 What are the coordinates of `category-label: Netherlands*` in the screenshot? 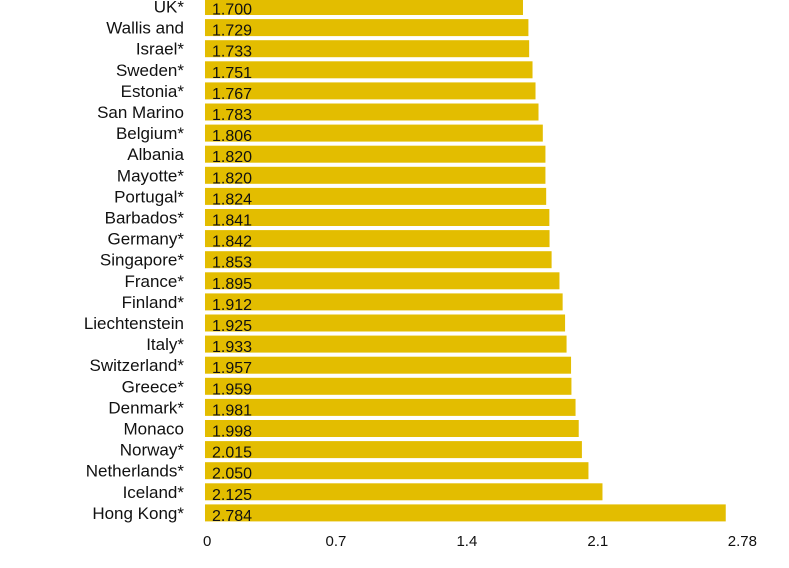 It's located at (135, 471).